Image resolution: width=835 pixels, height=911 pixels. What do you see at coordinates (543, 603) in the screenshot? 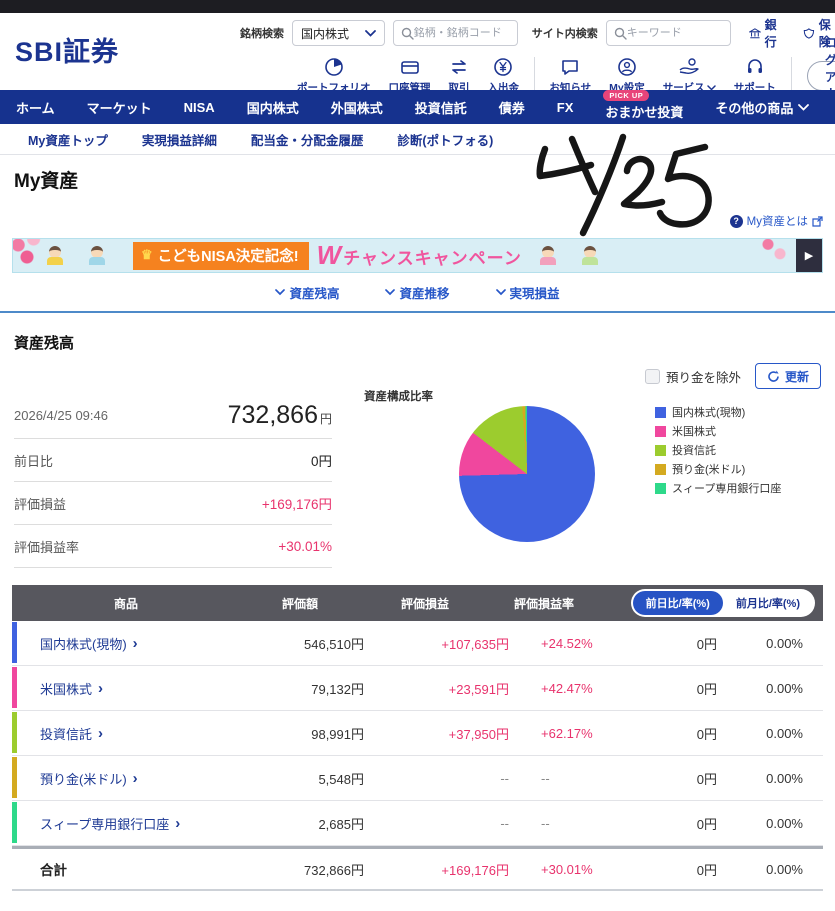
I see `col-header-pl-rate: 評価損益率` at bounding box center [543, 603].